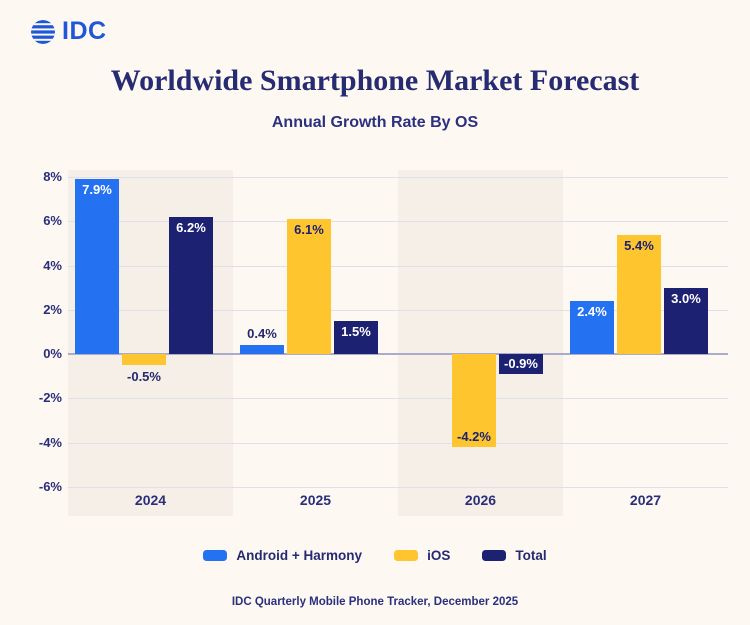 The image size is (750, 625). Describe the element at coordinates (52, 265) in the screenshot. I see `y-axis-label: 4%` at that location.